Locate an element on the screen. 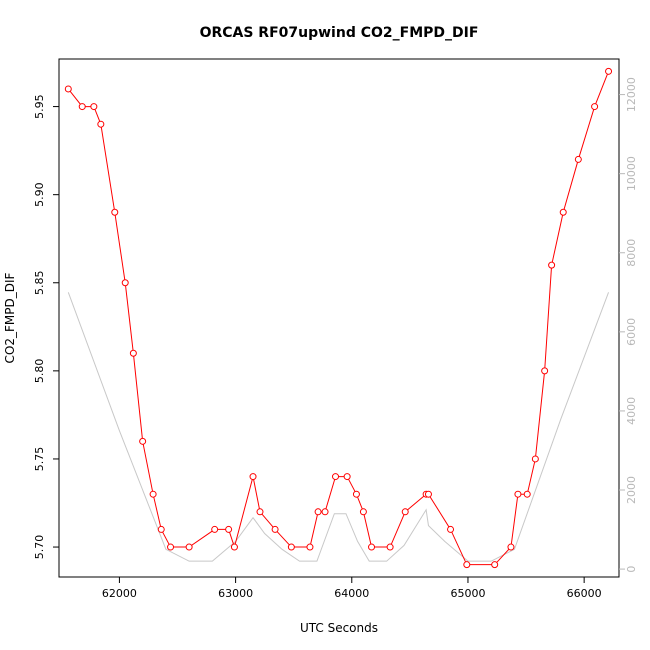 This screenshot has height=650, width=650. y-tick-label: 5.75 is located at coordinates (39, 459).